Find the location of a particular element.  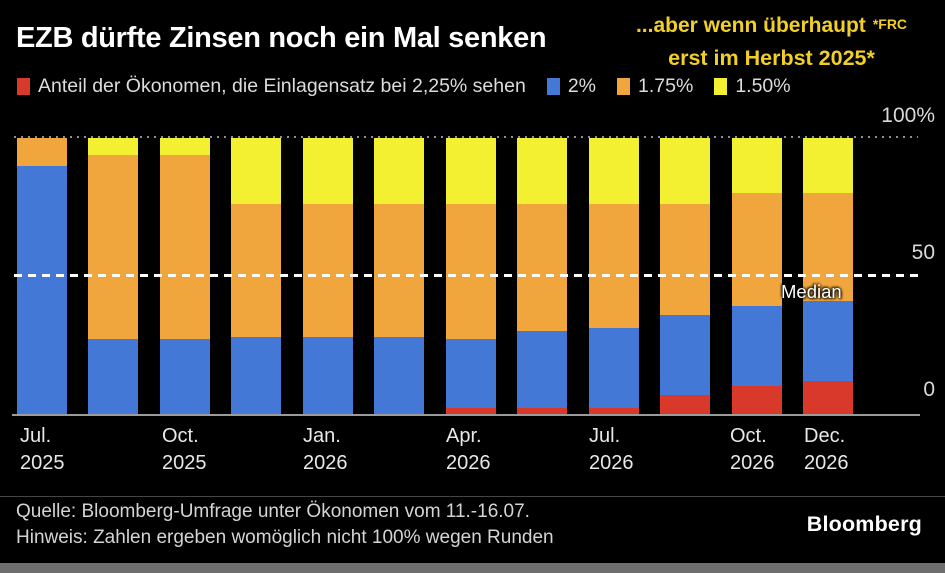

annotation-footnote-marker: *FRC is located at coordinates (890, 24).